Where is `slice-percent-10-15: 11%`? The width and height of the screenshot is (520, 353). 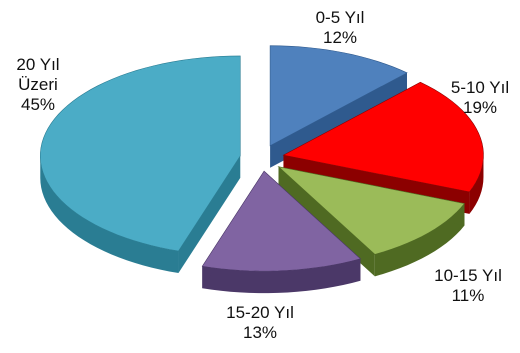
slice-percent-10-15: 11% is located at coordinates (468, 295).